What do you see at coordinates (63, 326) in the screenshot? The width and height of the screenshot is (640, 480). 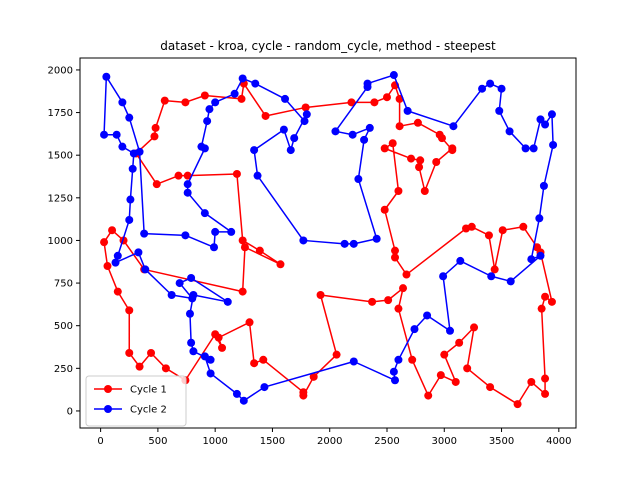 I see `y-tick-label: 500` at bounding box center [63, 326].